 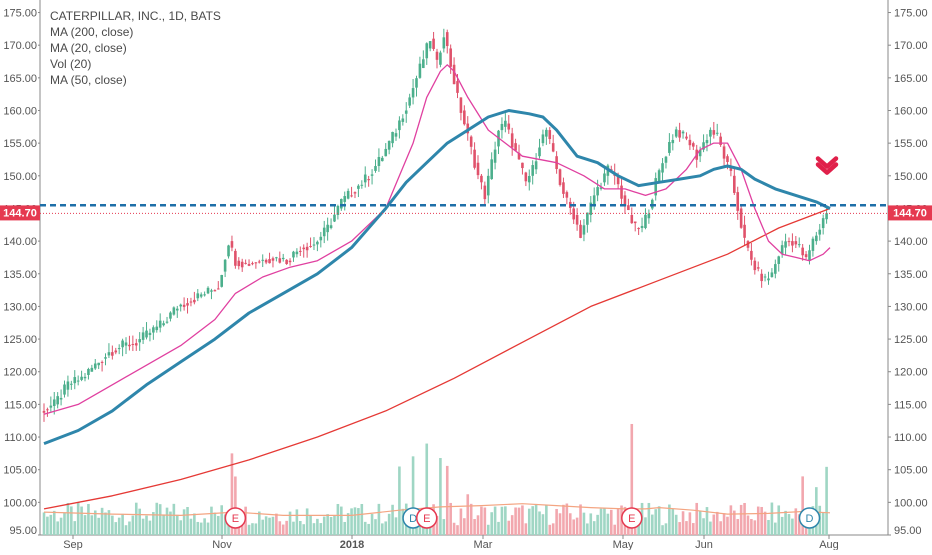 I want to click on y-tick-label-left: 160.00, so click(x=20, y=111).